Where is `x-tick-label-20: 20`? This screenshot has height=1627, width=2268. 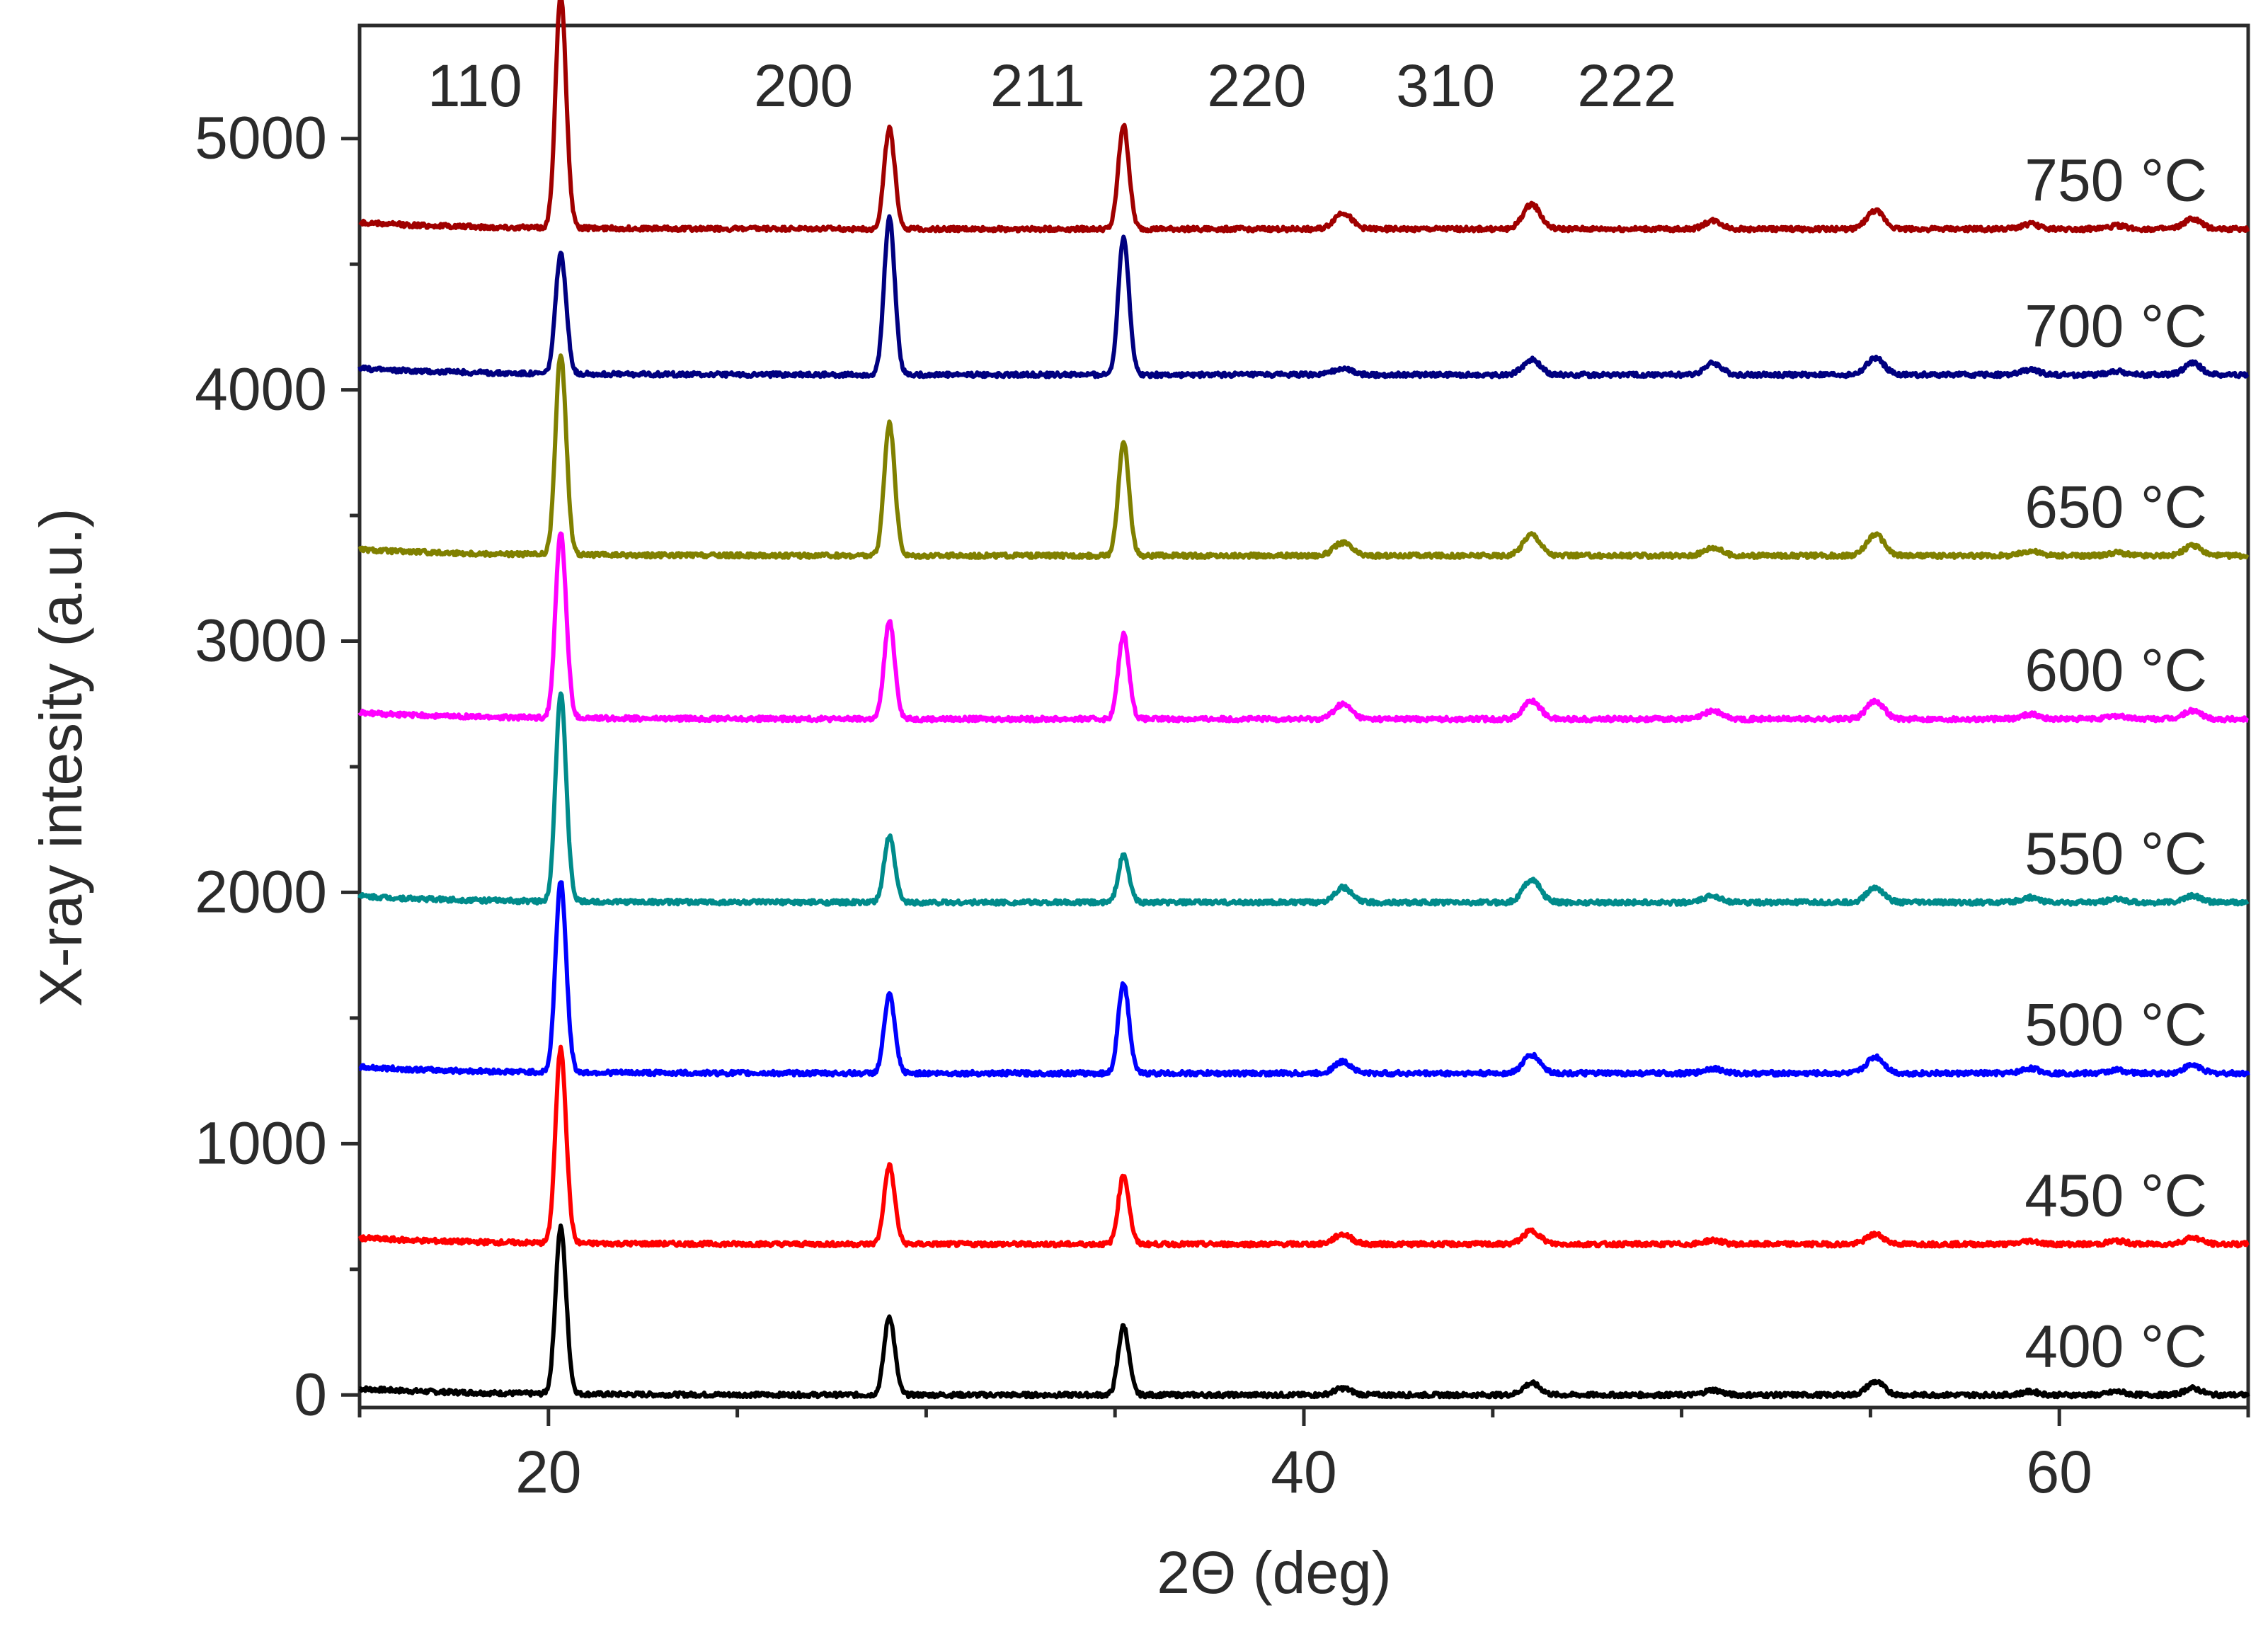
x-tick-label-20: 20 is located at coordinates (548, 1472).